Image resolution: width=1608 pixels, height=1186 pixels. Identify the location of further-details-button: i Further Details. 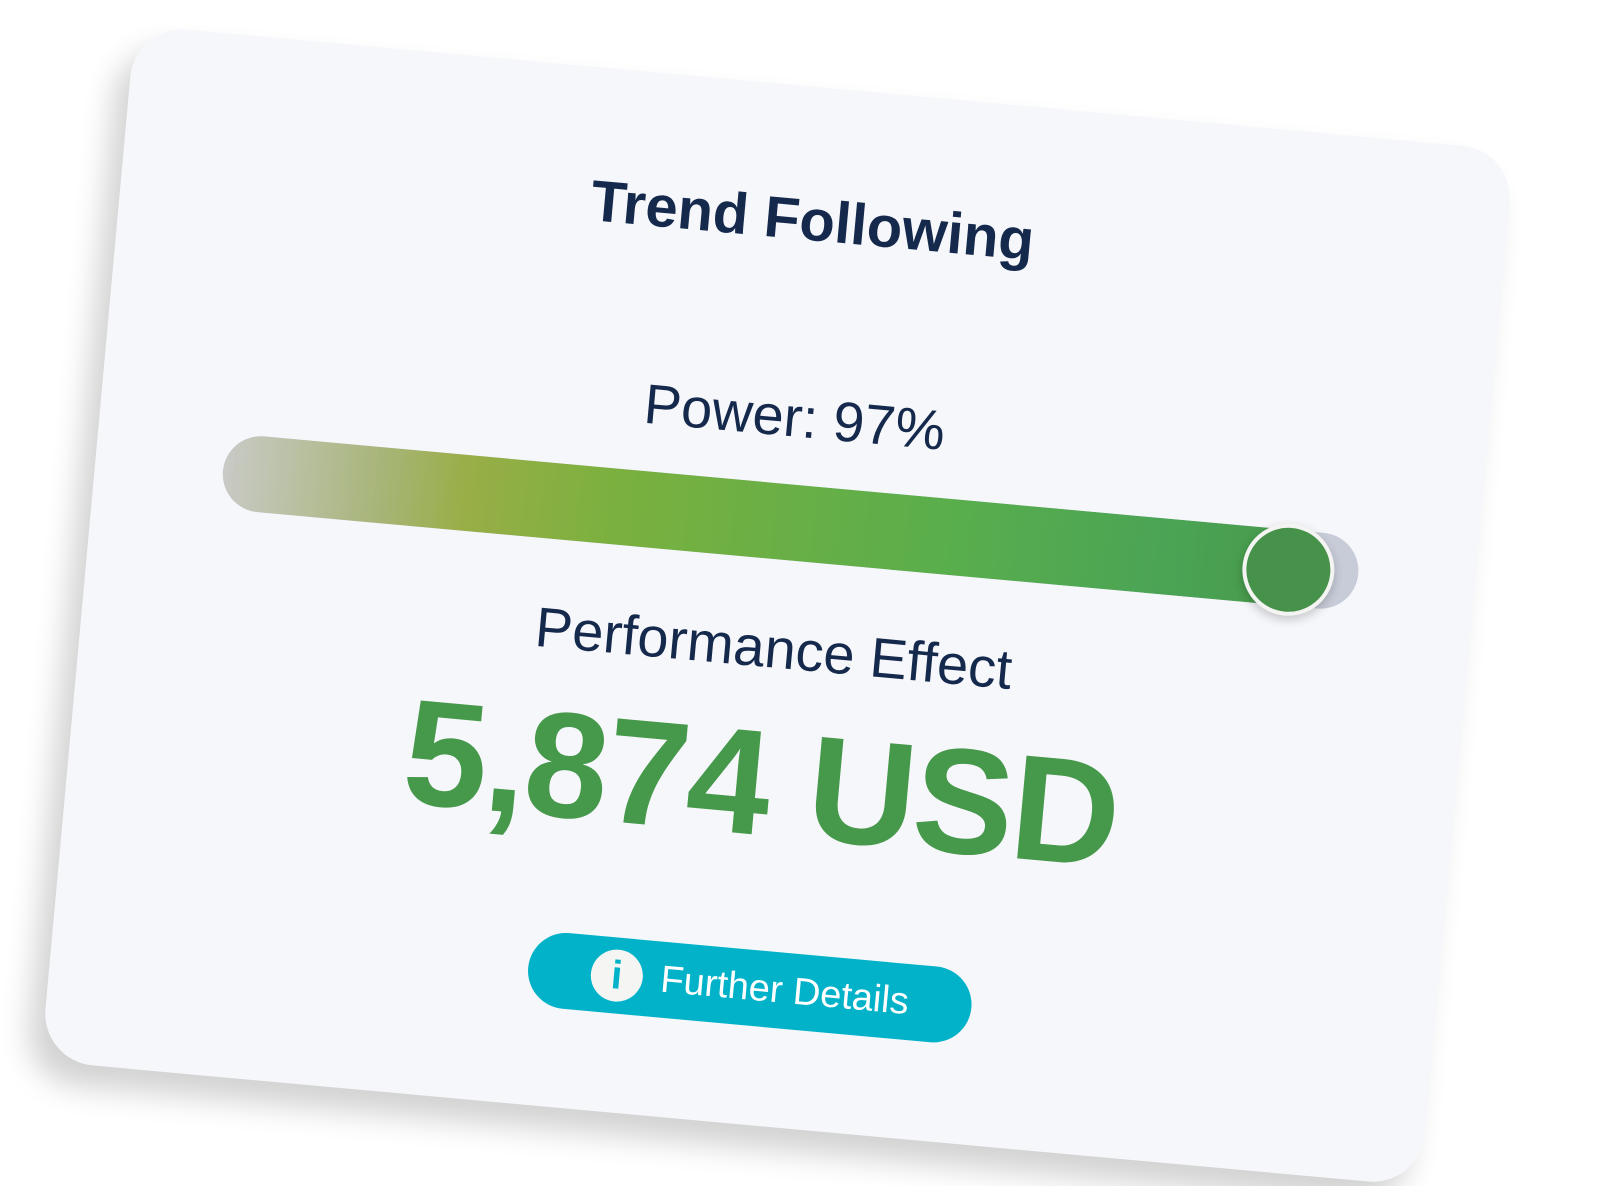
(749, 987).